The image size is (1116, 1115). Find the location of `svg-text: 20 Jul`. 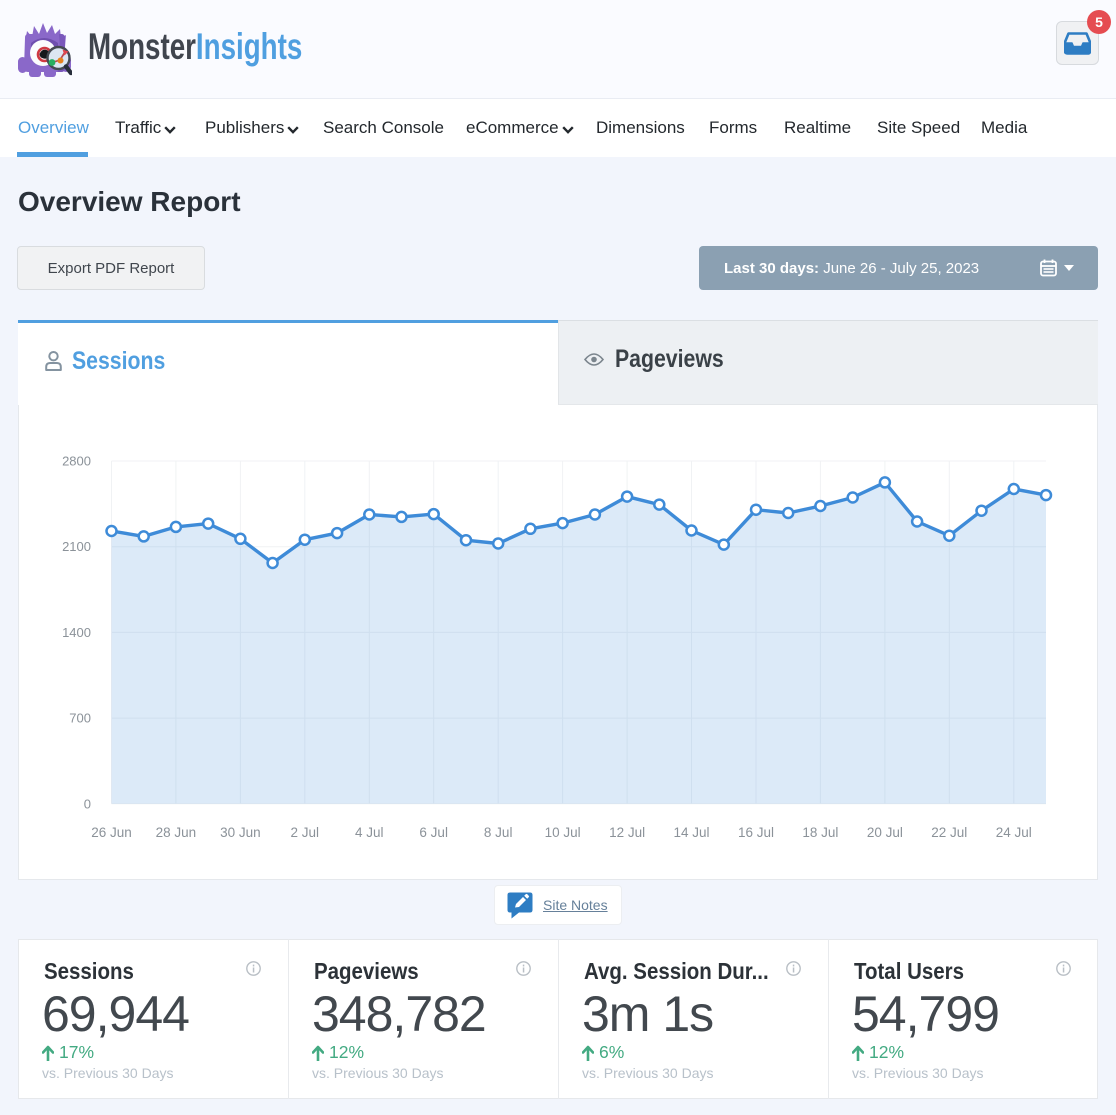

svg-text: 20 Jul is located at coordinates (885, 832).